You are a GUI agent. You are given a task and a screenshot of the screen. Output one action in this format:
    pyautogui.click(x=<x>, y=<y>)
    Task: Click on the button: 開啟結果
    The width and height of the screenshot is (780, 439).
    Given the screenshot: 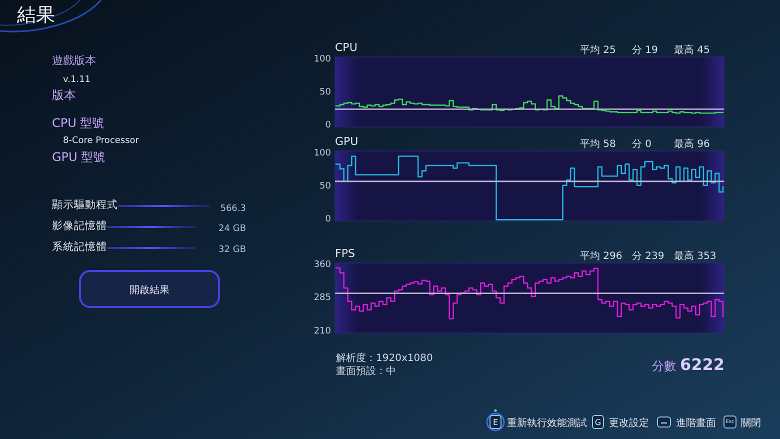 What is the action you would take?
    pyautogui.click(x=149, y=289)
    